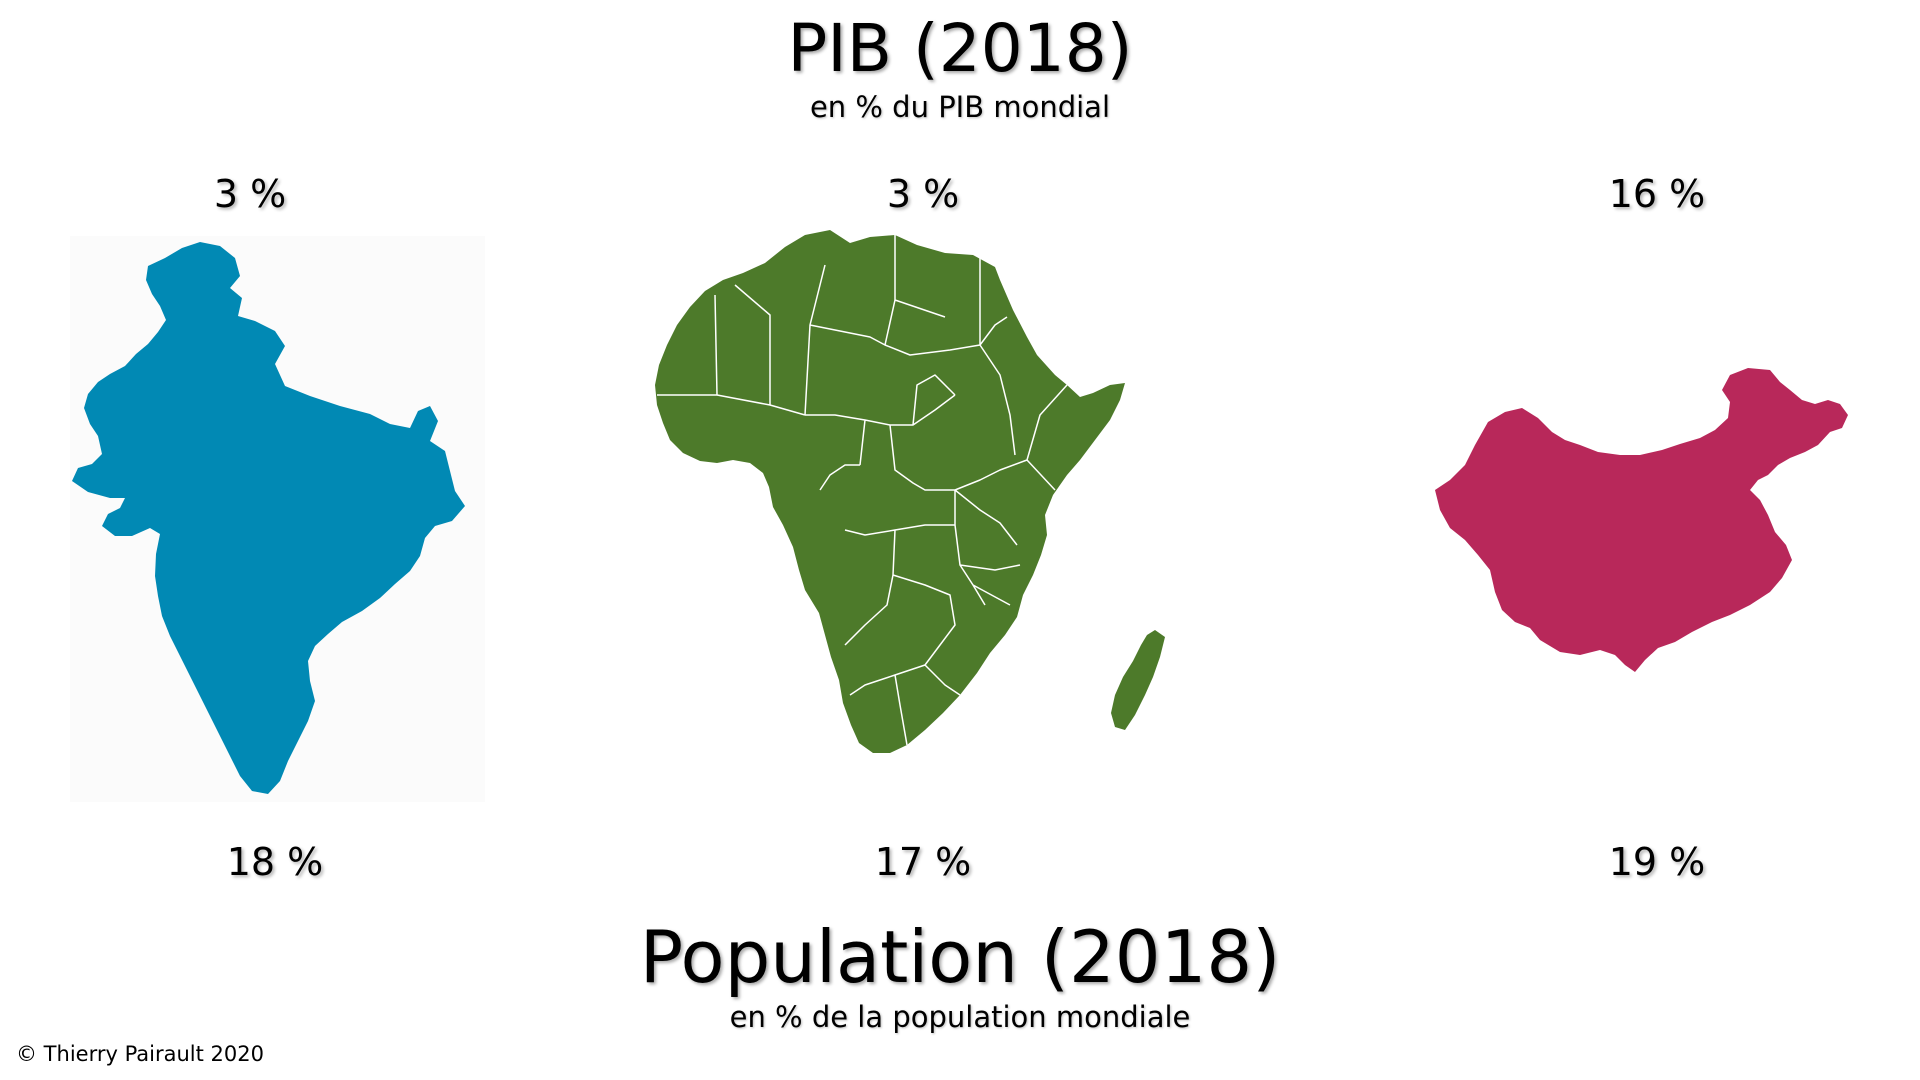 The width and height of the screenshot is (1920, 1080). Describe the element at coordinates (862, 490) in the screenshot. I see `africa-borders` at that location.